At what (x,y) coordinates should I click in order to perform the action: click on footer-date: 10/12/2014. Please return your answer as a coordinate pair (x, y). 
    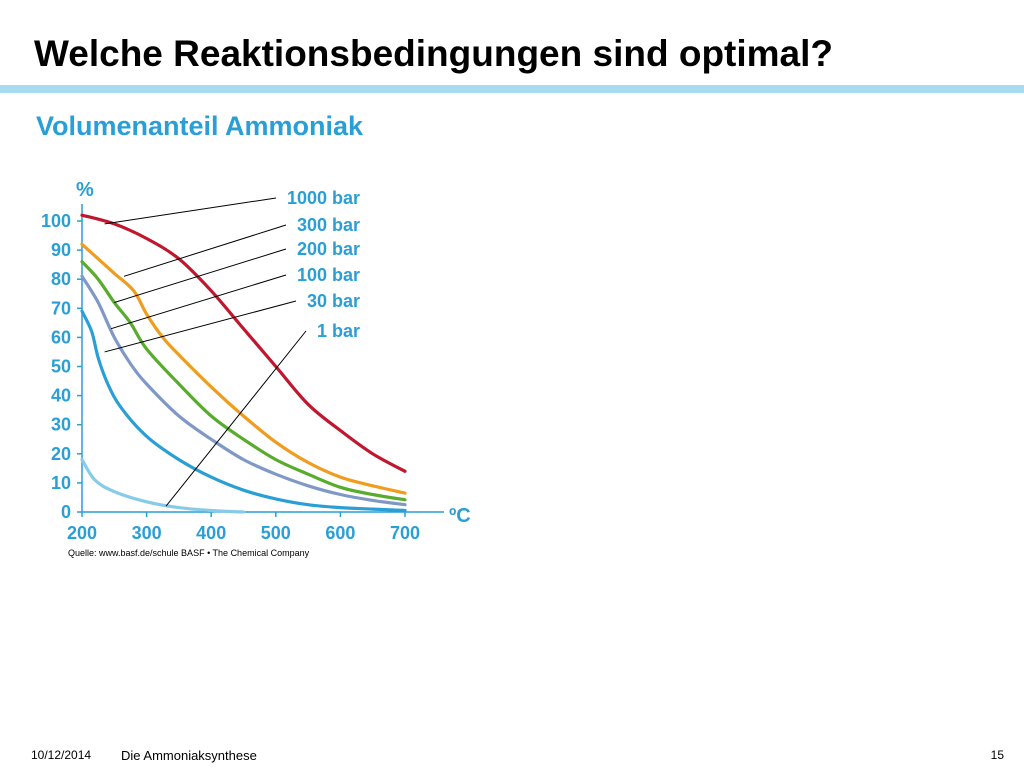
    Looking at the image, I should click on (61, 755).